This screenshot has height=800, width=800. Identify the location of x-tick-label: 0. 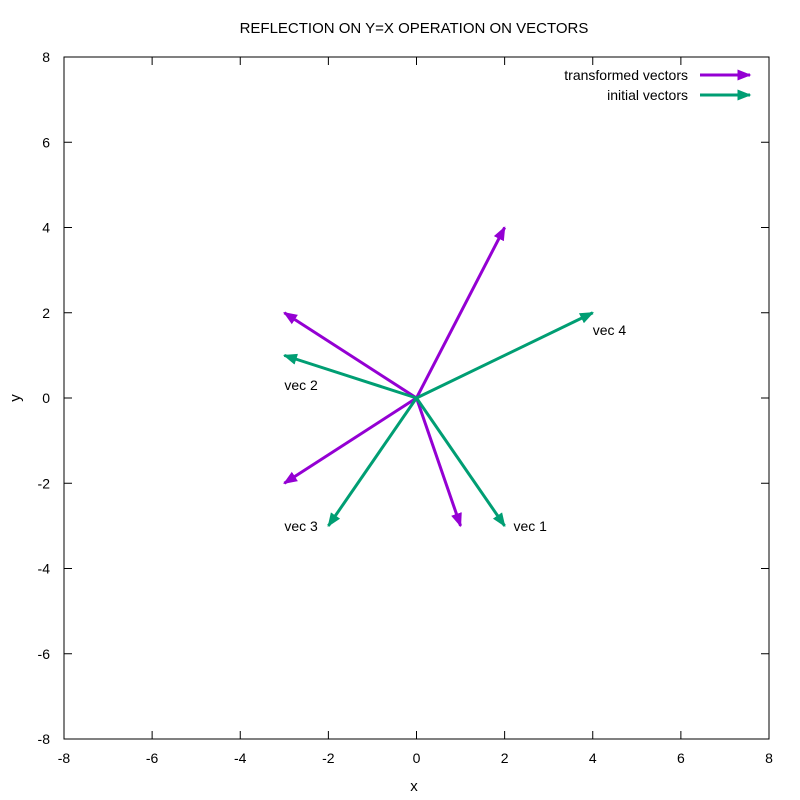
(417, 758).